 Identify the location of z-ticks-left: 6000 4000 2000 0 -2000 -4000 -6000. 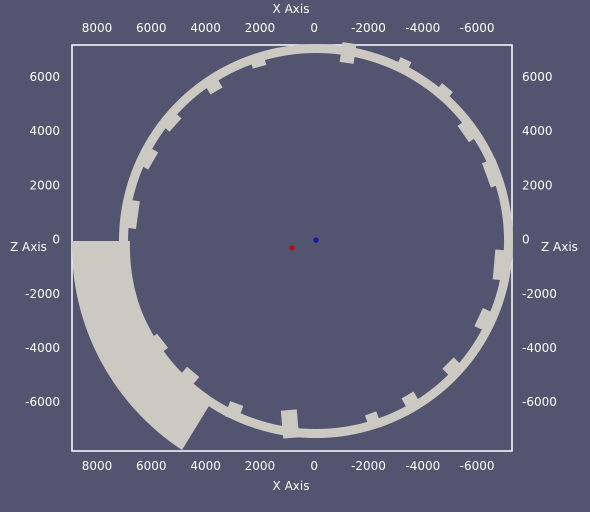
(42, 239).